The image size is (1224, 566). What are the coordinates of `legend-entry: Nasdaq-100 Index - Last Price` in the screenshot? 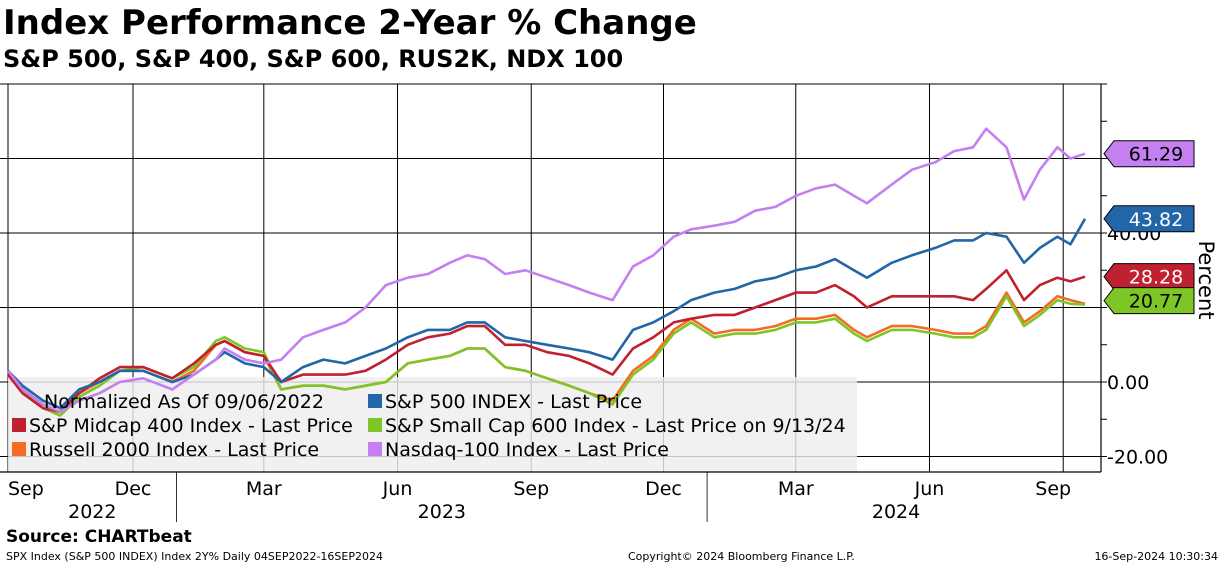 It's located at (527, 450).